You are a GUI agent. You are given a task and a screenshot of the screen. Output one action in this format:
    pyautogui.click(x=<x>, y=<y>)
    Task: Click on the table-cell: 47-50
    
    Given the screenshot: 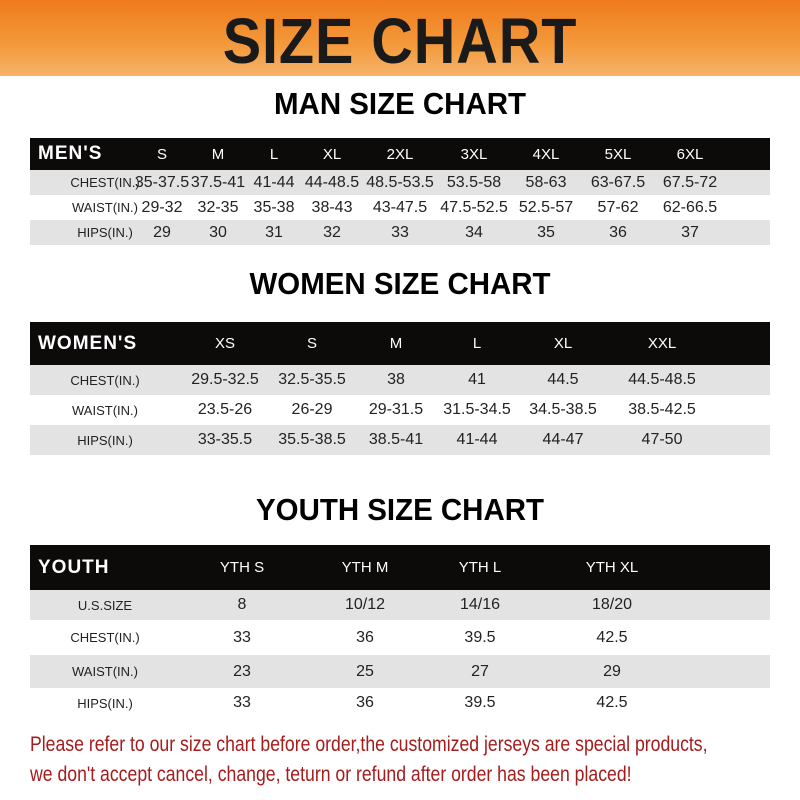 What is the action you would take?
    pyautogui.click(x=662, y=439)
    